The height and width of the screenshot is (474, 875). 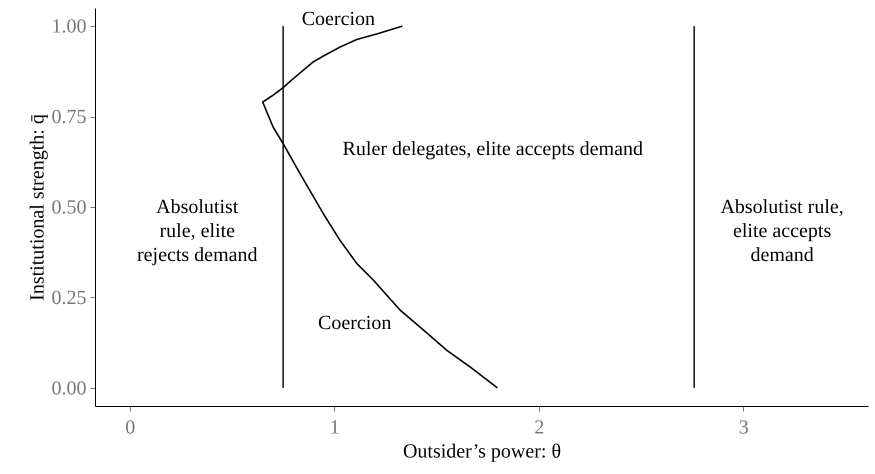 What do you see at coordinates (69, 388) in the screenshot?
I see `y-tick-label: 0.00` at bounding box center [69, 388].